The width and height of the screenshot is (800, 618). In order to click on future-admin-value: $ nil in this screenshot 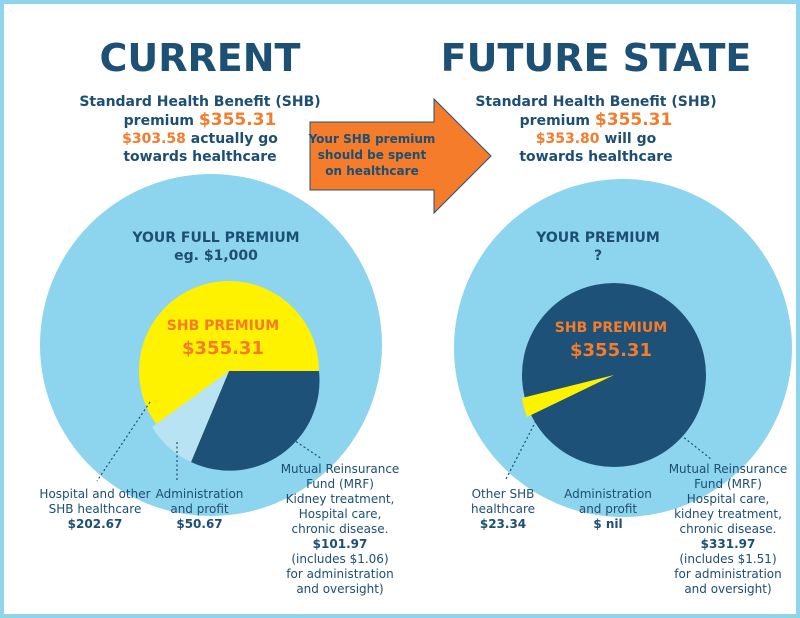, I will do `click(608, 524)`.